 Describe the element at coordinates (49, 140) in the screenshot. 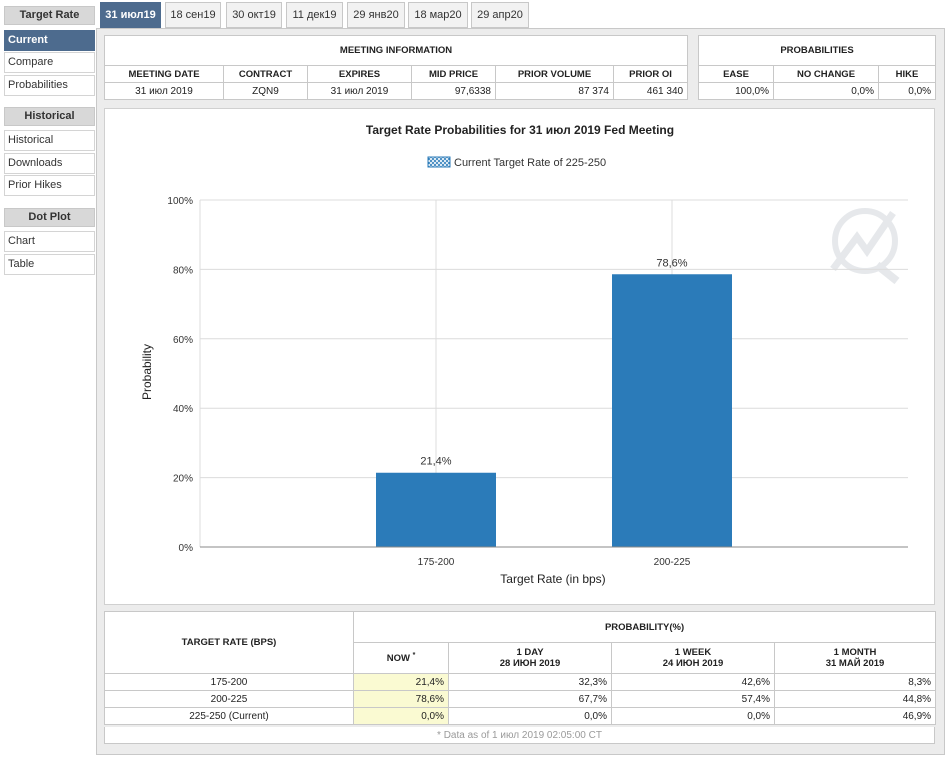

I see `sidebar-item-historical: Historical` at that location.